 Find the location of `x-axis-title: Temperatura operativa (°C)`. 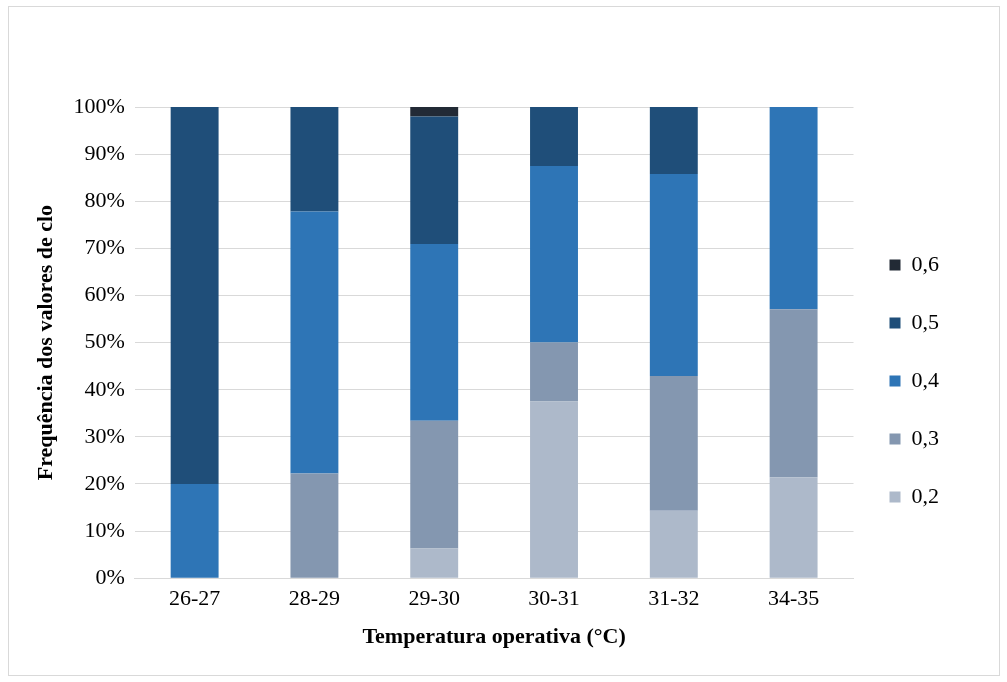

x-axis-title: Temperatura operativa (°C) is located at coordinates (494, 636).